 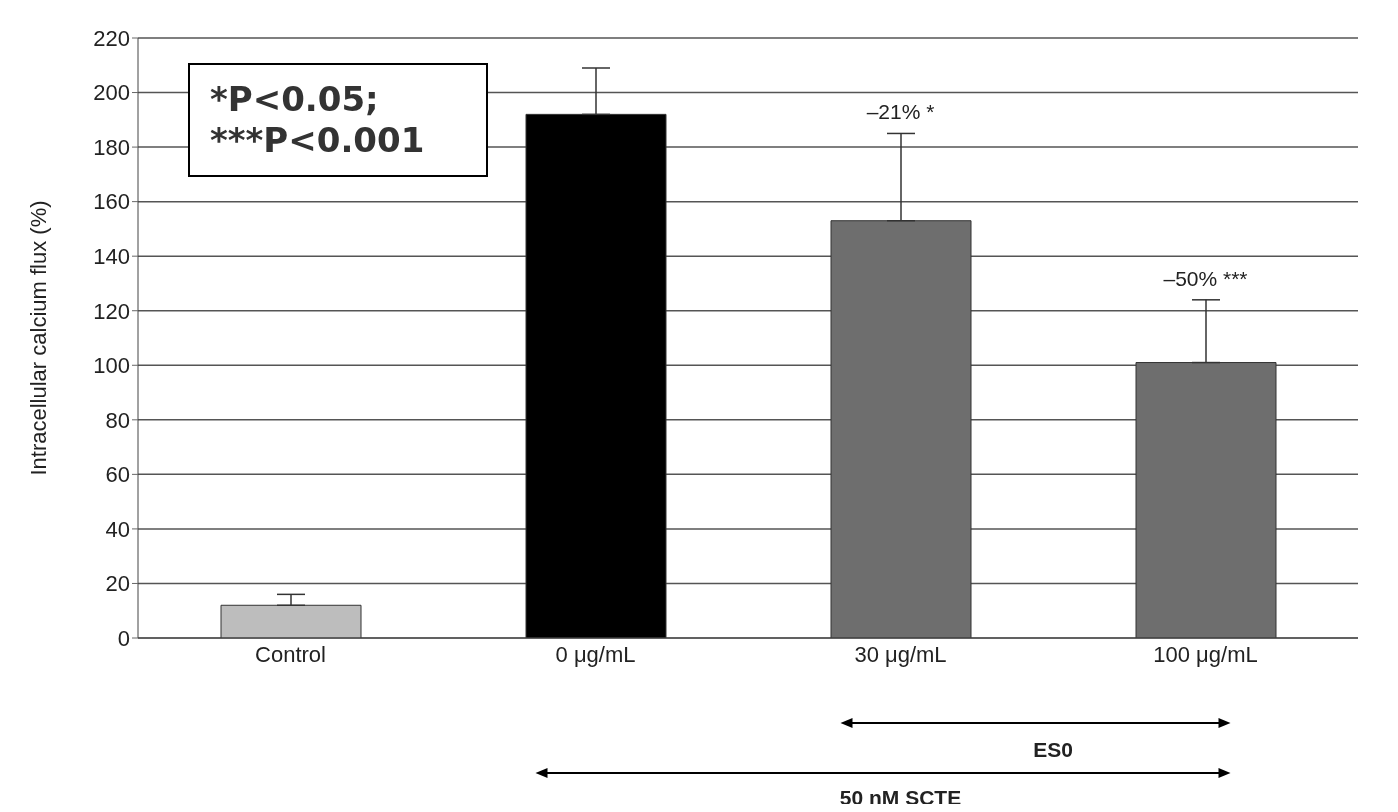 What do you see at coordinates (900, 654) in the screenshot?
I see `x-tick-label: 30 μg/mL` at bounding box center [900, 654].